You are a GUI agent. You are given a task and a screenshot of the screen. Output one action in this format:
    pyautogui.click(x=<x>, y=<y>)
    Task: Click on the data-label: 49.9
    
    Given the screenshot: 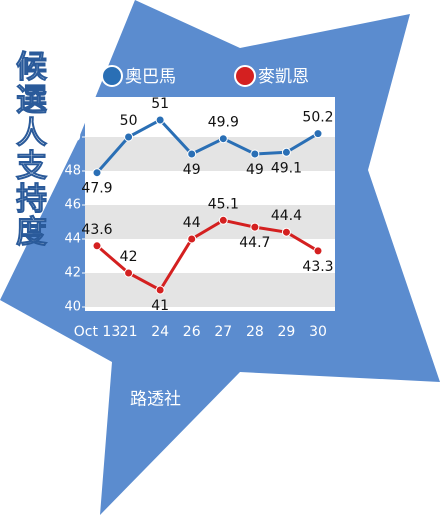 What is the action you would take?
    pyautogui.click(x=223, y=123)
    